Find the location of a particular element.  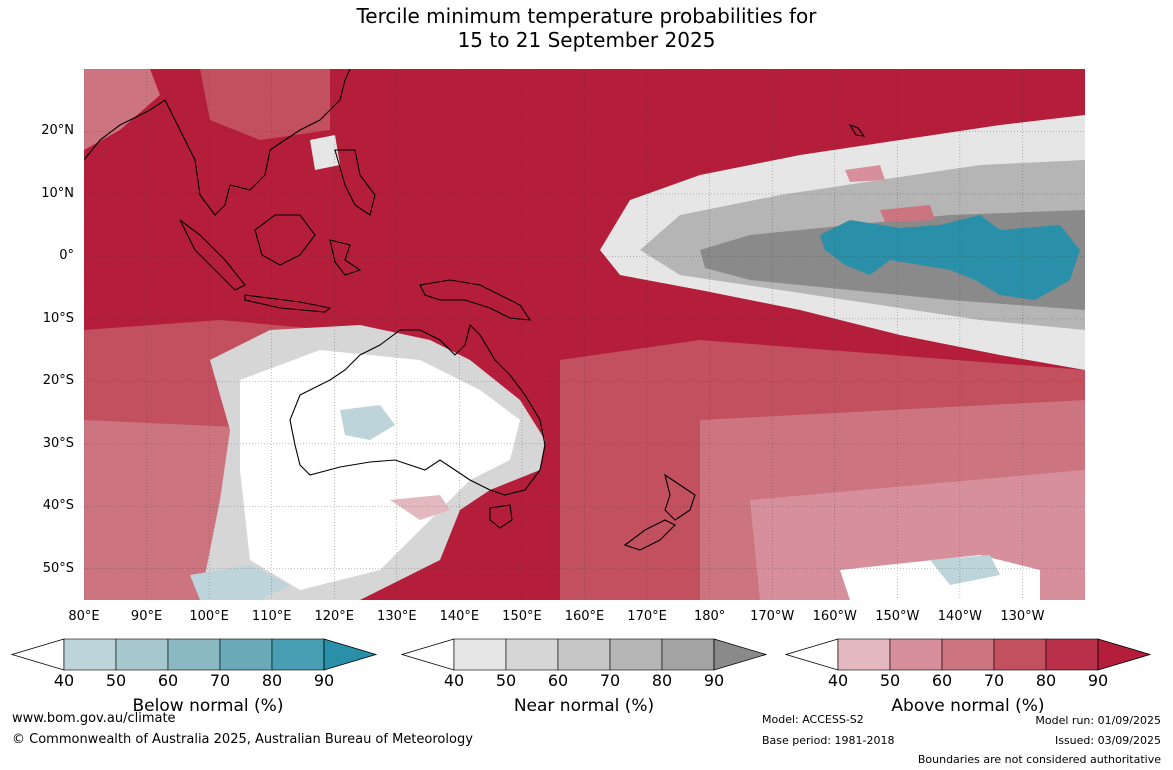

hawaii-coast is located at coordinates (857, 130).